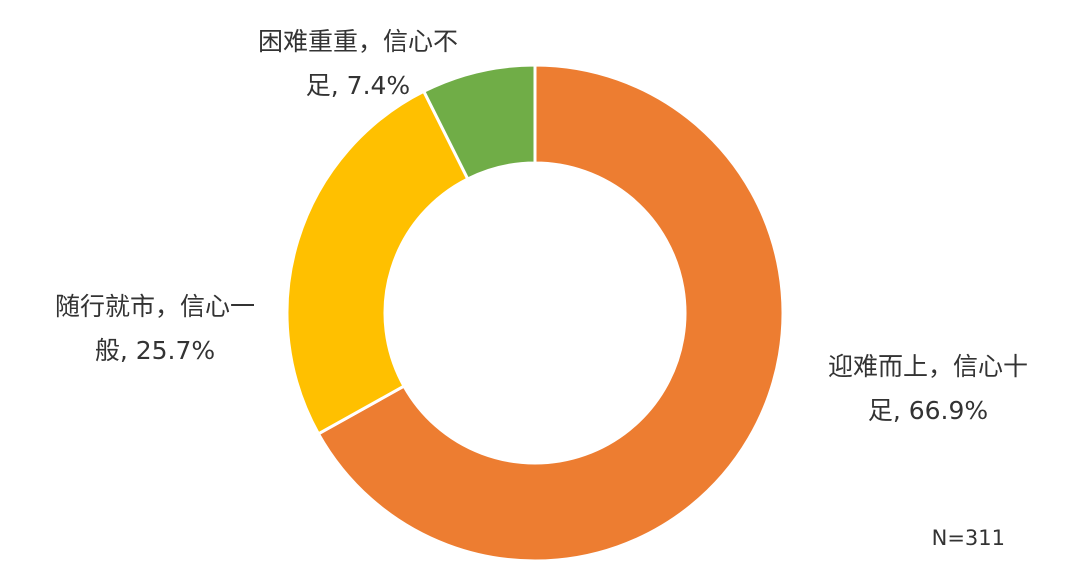 The height and width of the screenshot is (582, 1080). I want to click on annotation: N=311, so click(968, 538).